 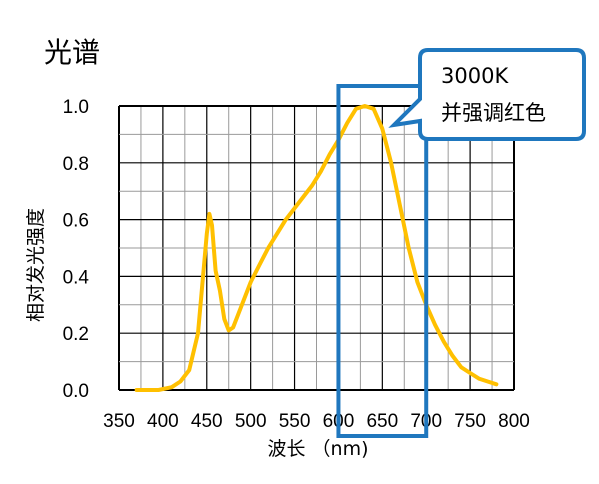 I want to click on chart-title: 光谱, so click(x=72, y=52).